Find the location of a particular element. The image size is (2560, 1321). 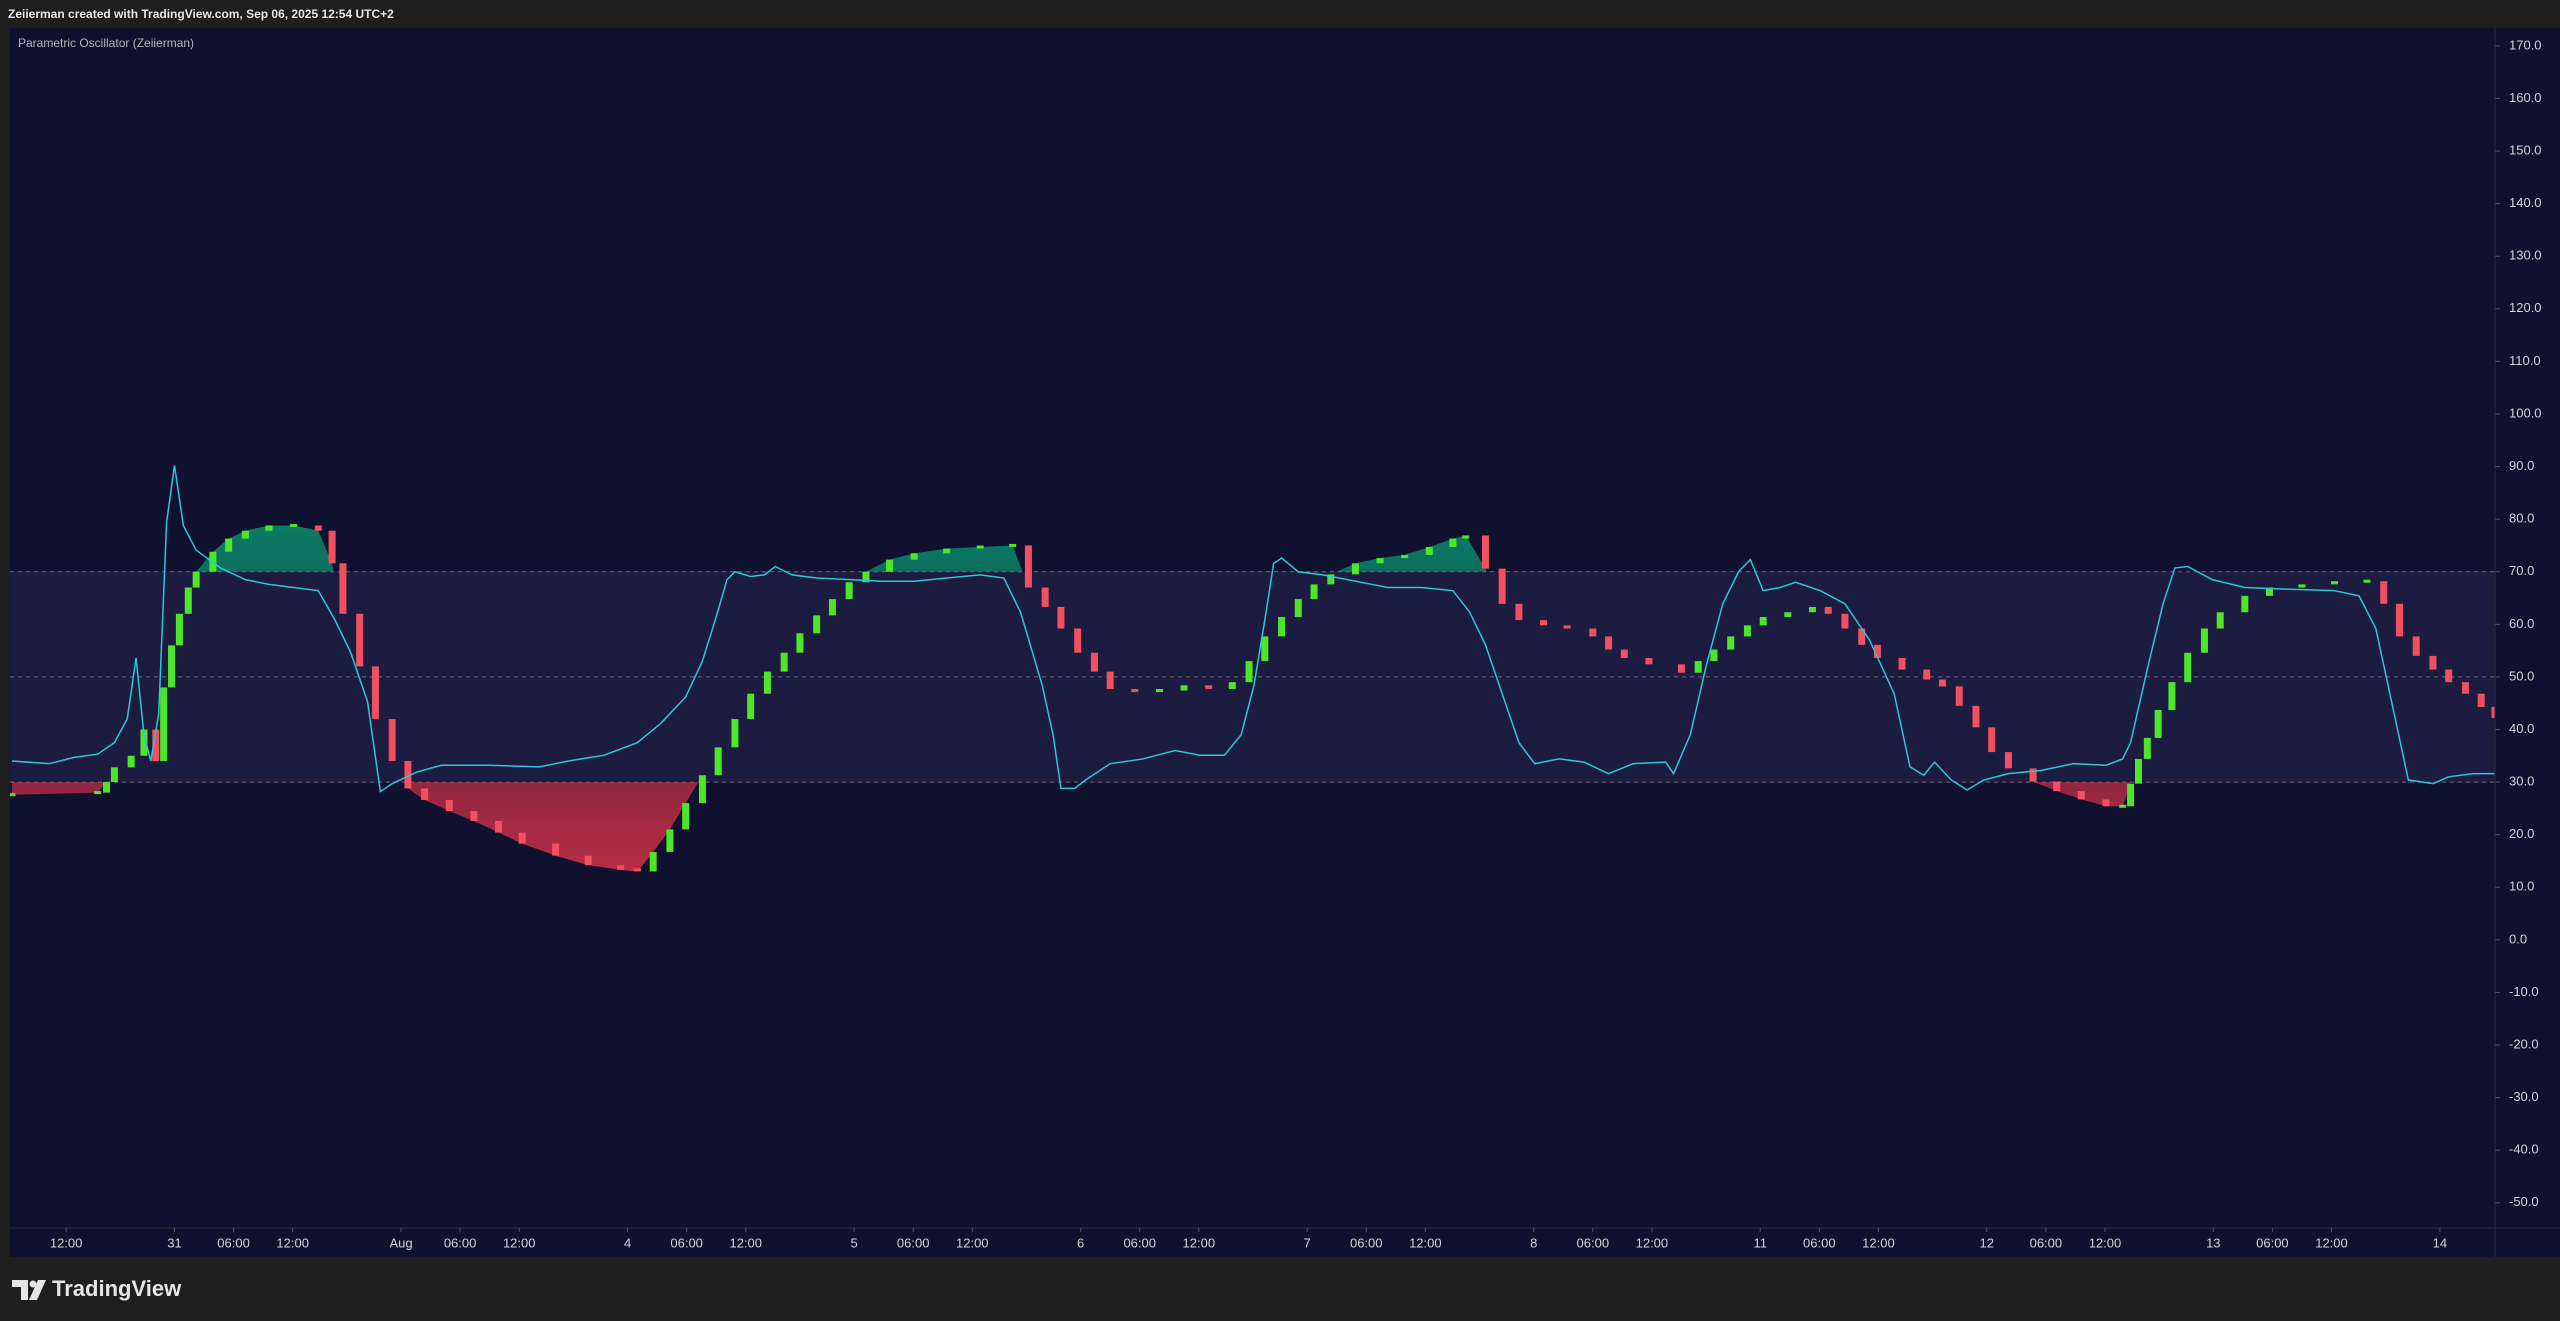

brand-name: TradingView is located at coordinates (117, 1288).